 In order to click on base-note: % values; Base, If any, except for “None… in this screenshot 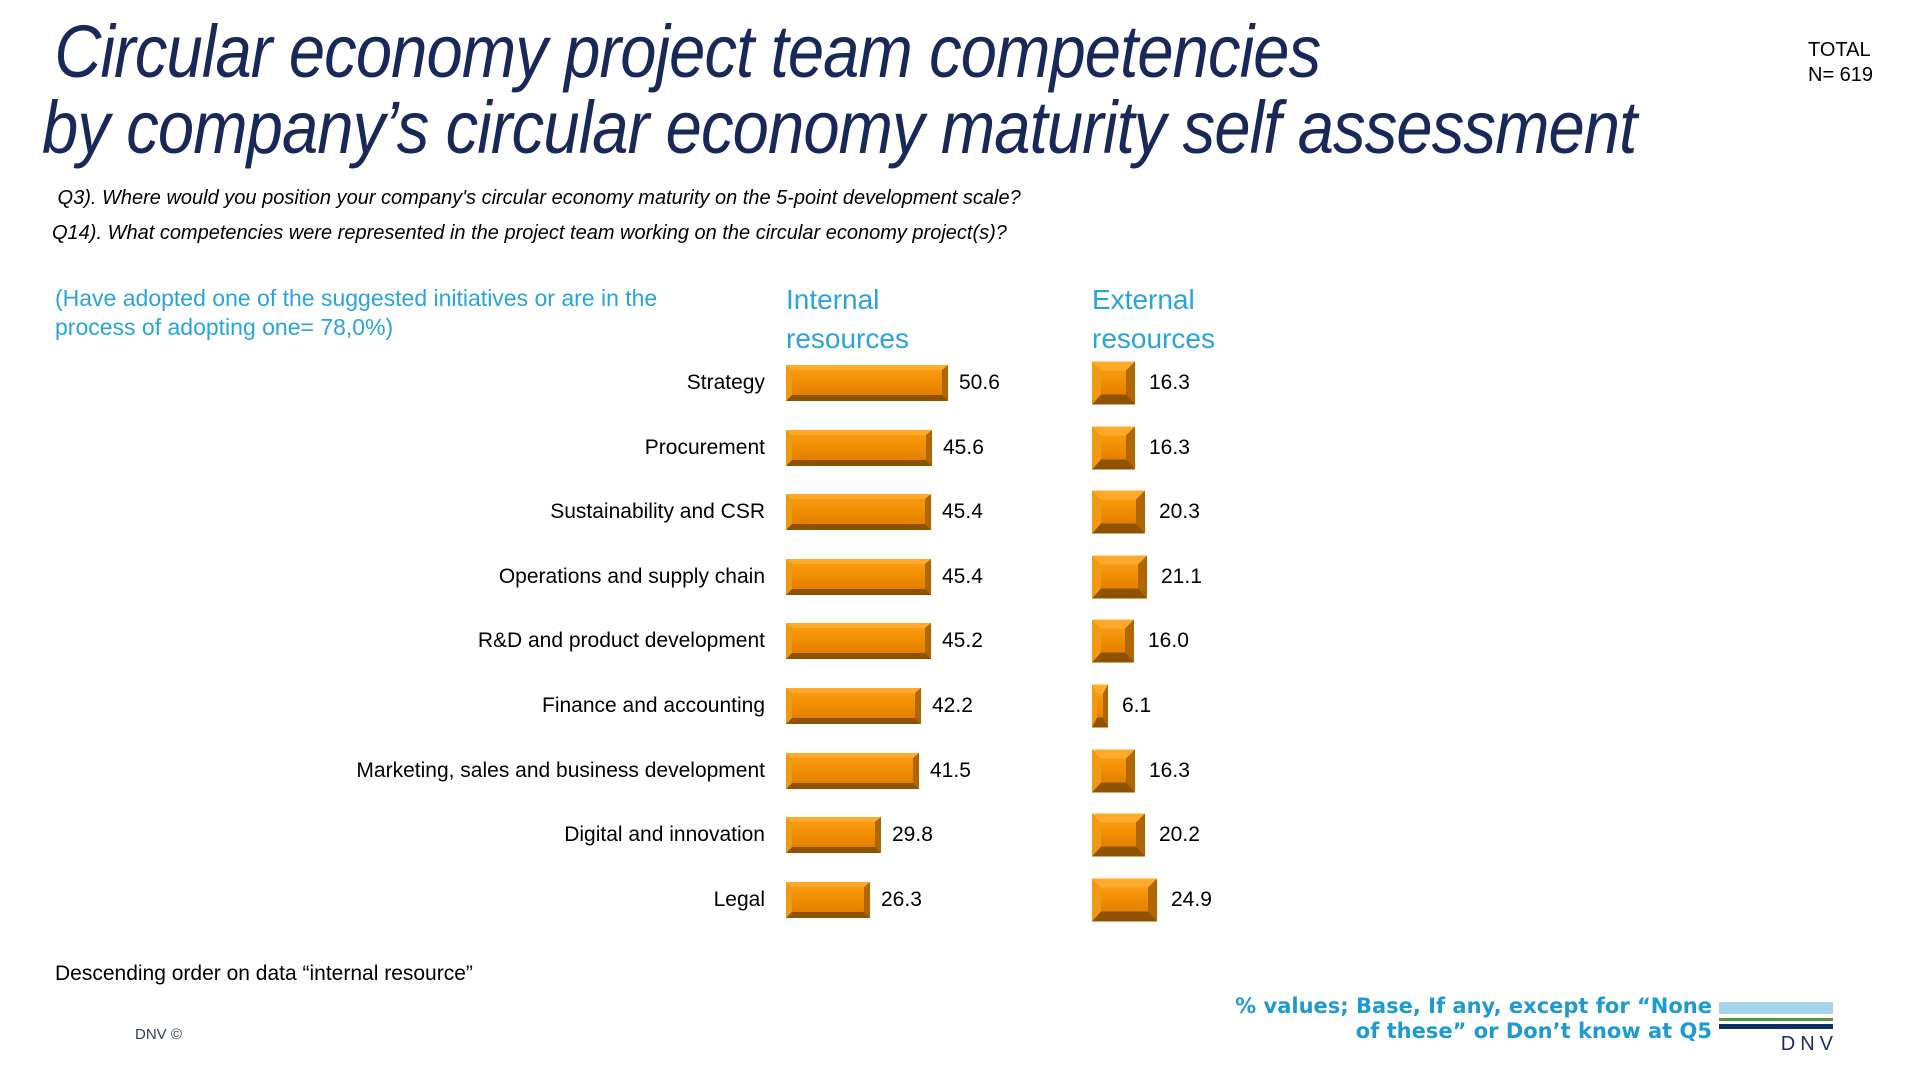, I will do `click(1473, 1019)`.